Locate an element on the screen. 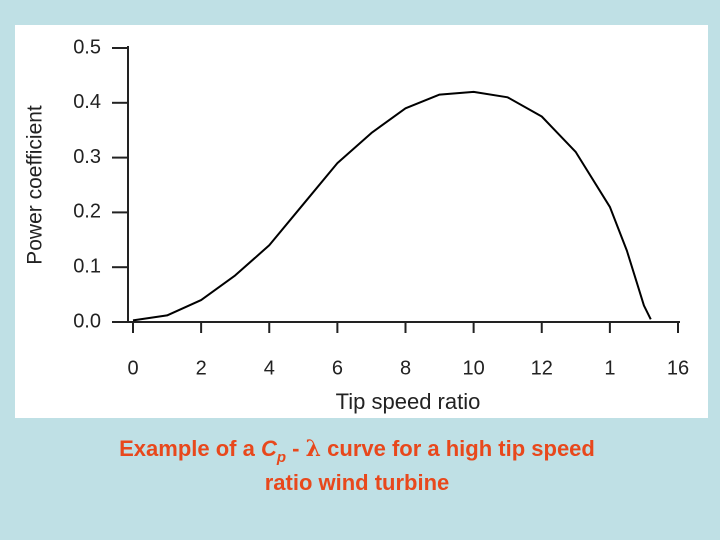  x-tick-label: 1 is located at coordinates (609, 368).